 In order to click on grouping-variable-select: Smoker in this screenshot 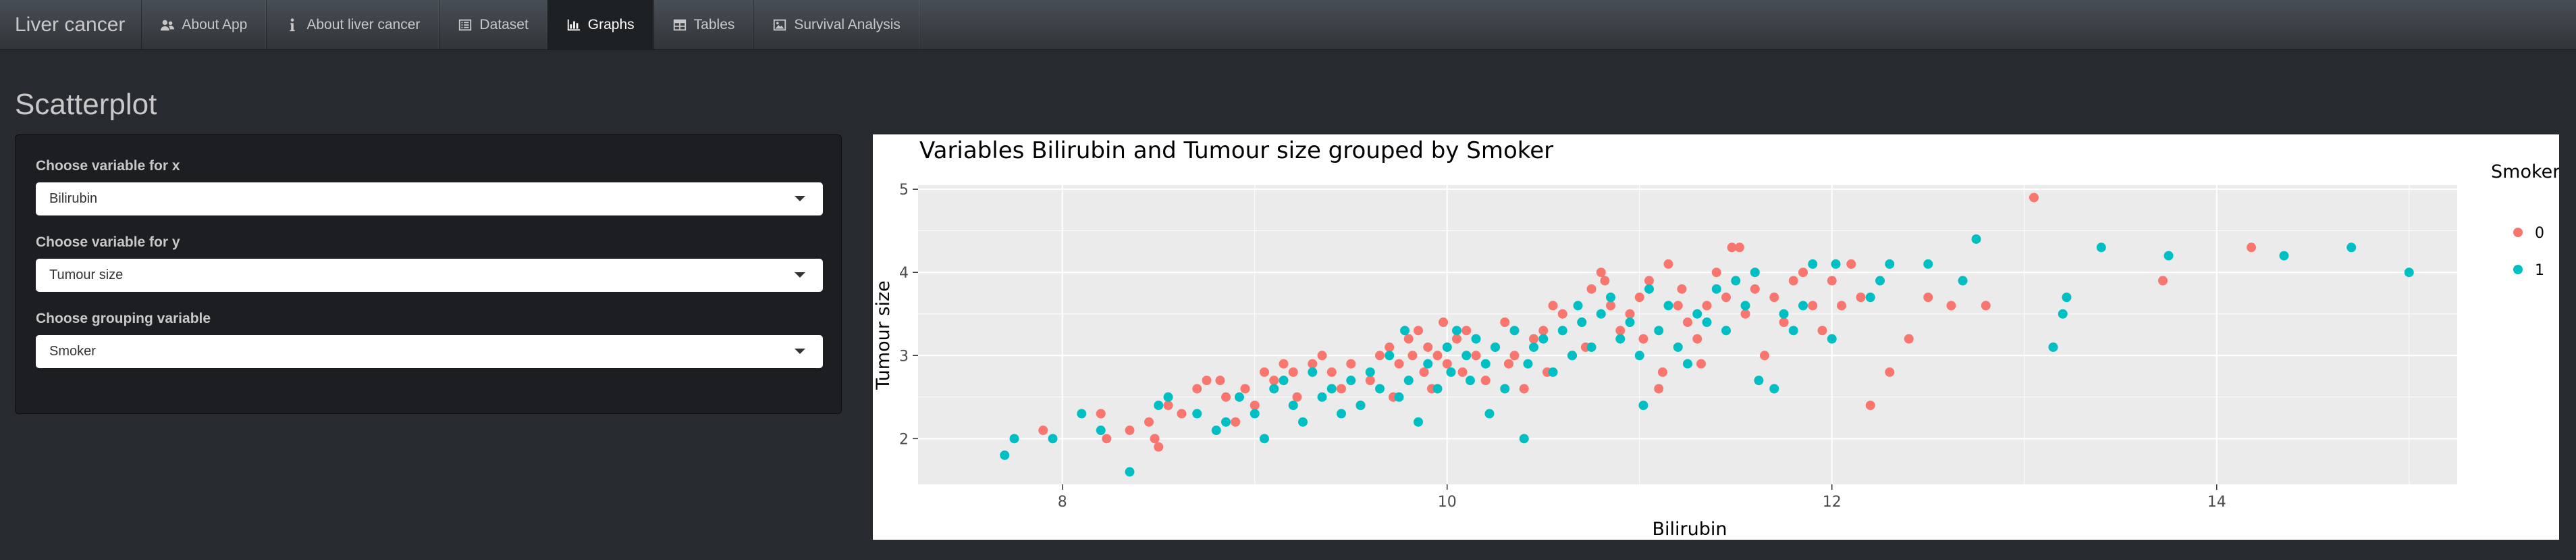, I will do `click(429, 351)`.